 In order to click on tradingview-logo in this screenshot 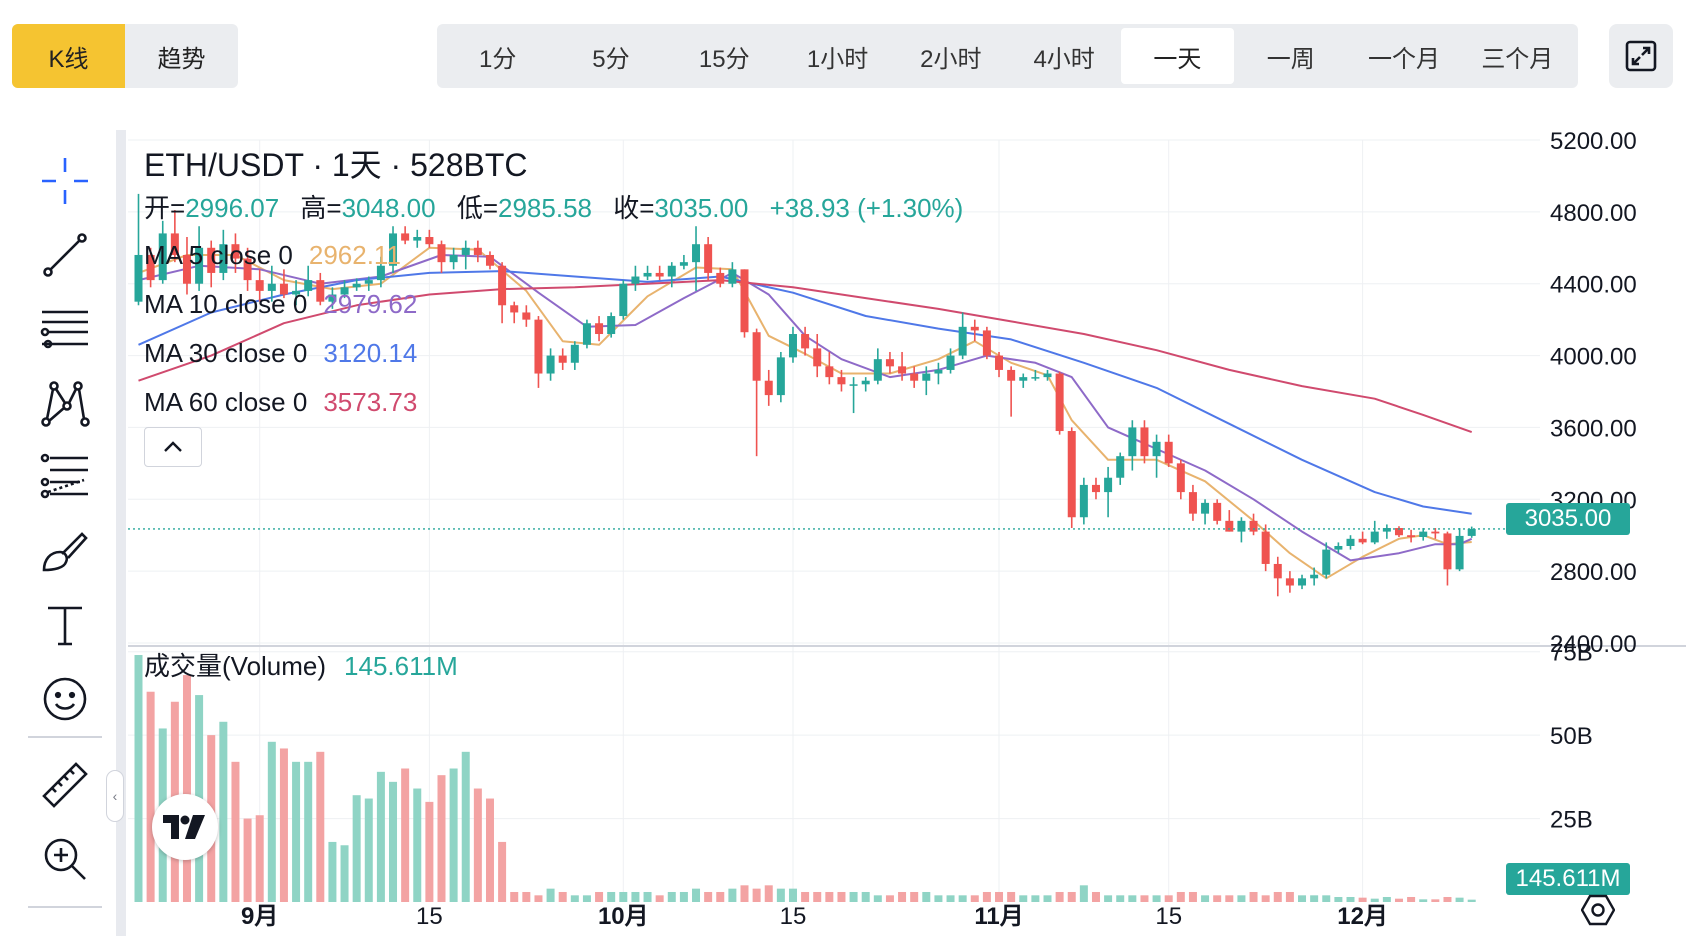, I will do `click(185, 827)`.